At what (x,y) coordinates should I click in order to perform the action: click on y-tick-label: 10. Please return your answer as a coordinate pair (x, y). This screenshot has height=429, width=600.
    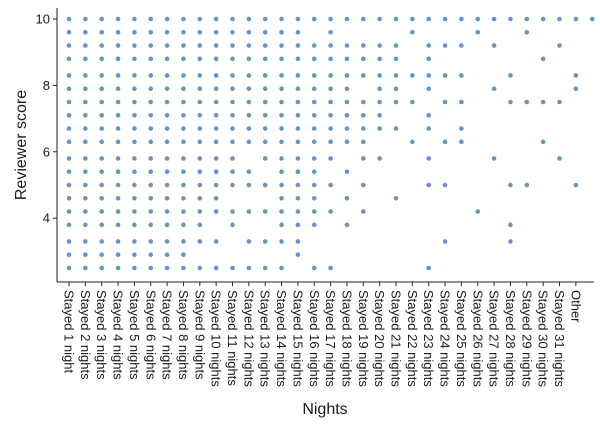
    Looking at the image, I should click on (43, 19).